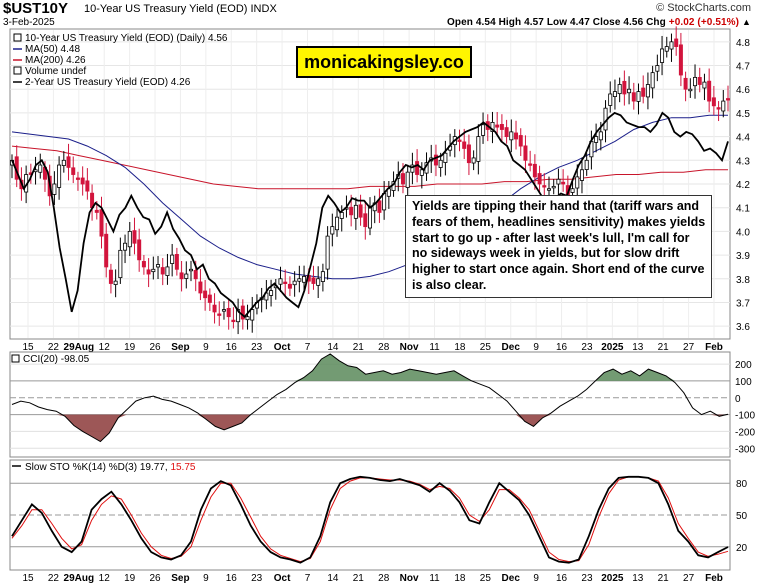 The height and width of the screenshot is (586, 763). I want to click on ma200-line, so click(369, 167).